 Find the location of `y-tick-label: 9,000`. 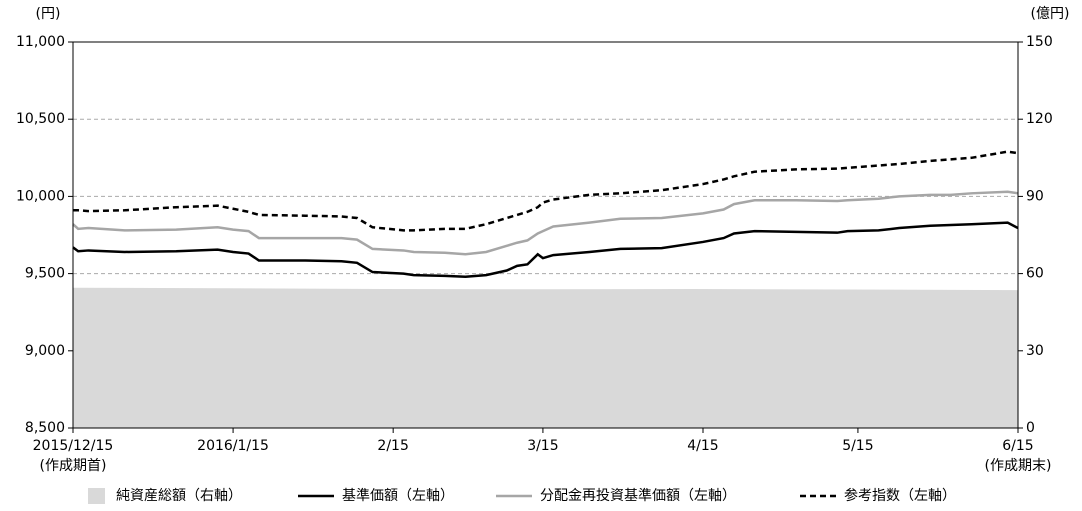

y-tick-label: 9,000 is located at coordinates (45, 351).